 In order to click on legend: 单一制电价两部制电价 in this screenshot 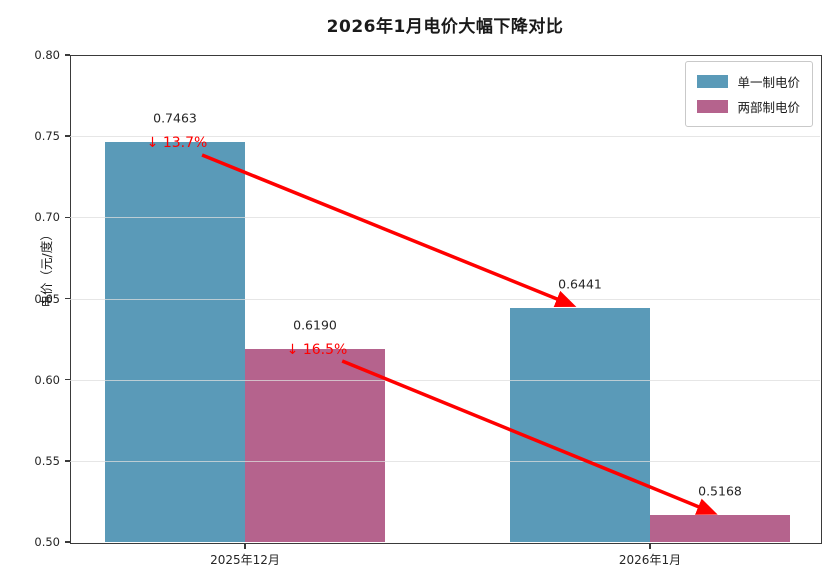, I will do `click(749, 94)`.